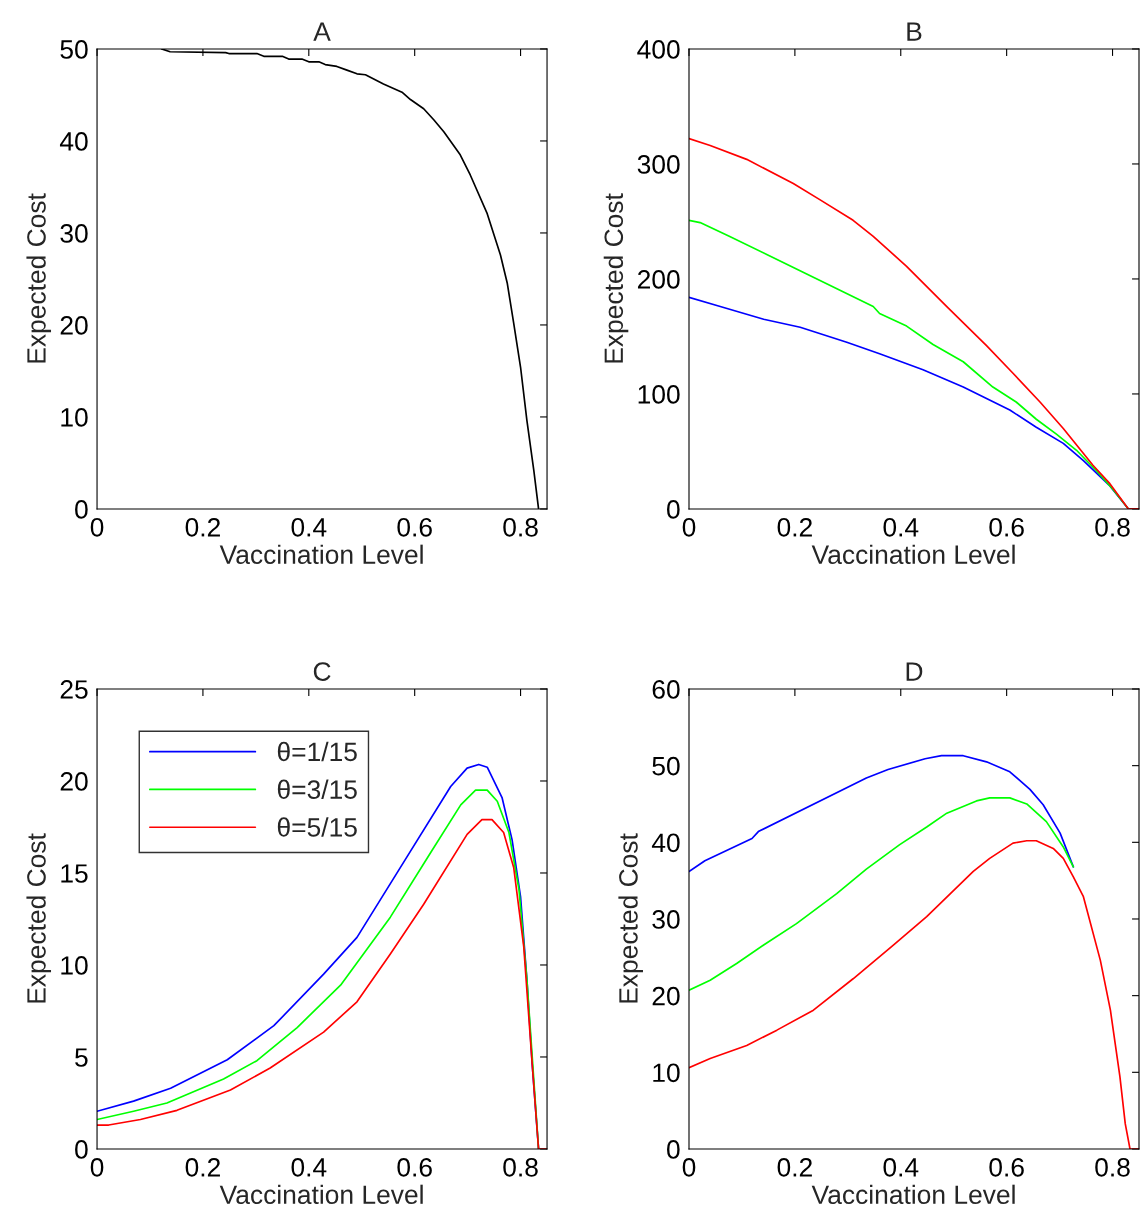 This screenshot has height=1224, width=1143. I want to click on y-tick-label: 200, so click(658, 279).